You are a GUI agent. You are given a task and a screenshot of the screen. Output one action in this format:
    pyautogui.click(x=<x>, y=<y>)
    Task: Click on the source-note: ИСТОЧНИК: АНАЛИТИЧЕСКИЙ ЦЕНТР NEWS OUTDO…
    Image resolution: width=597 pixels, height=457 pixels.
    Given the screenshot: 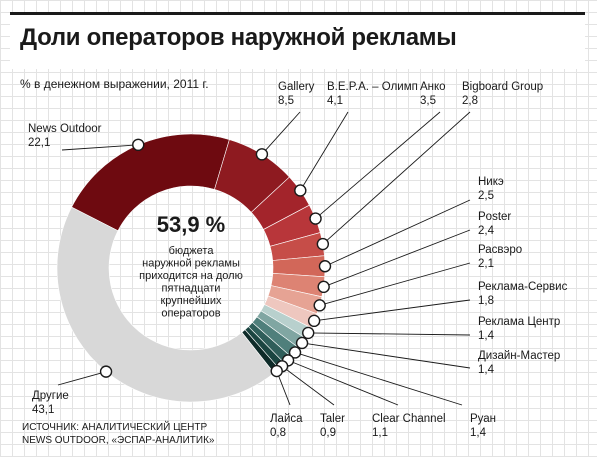 What is the action you would take?
    pyautogui.click(x=152, y=434)
    